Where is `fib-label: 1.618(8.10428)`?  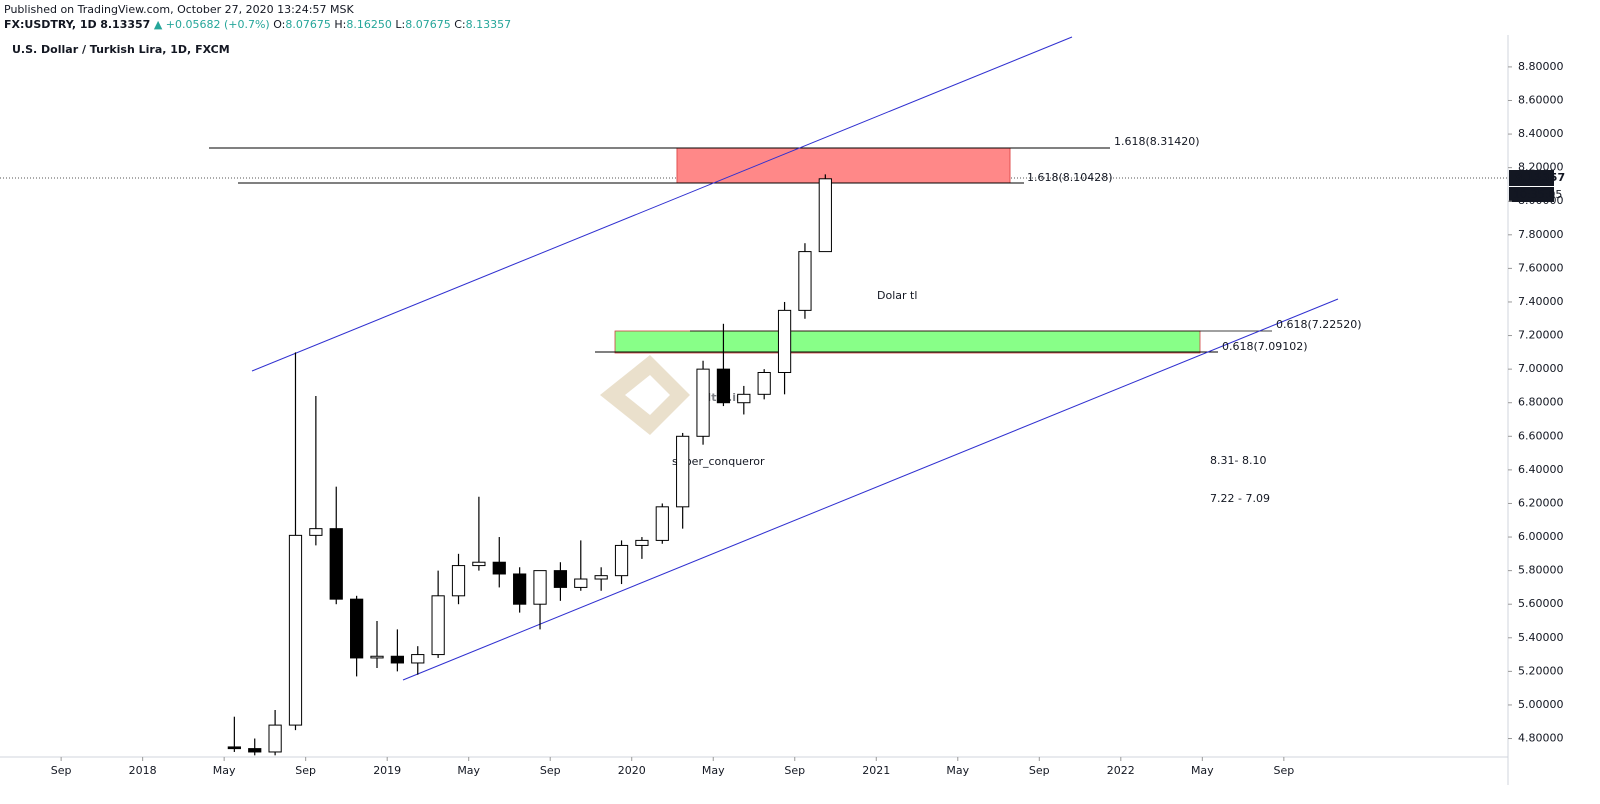
fib-label: 1.618(8.10428) is located at coordinates (1070, 177).